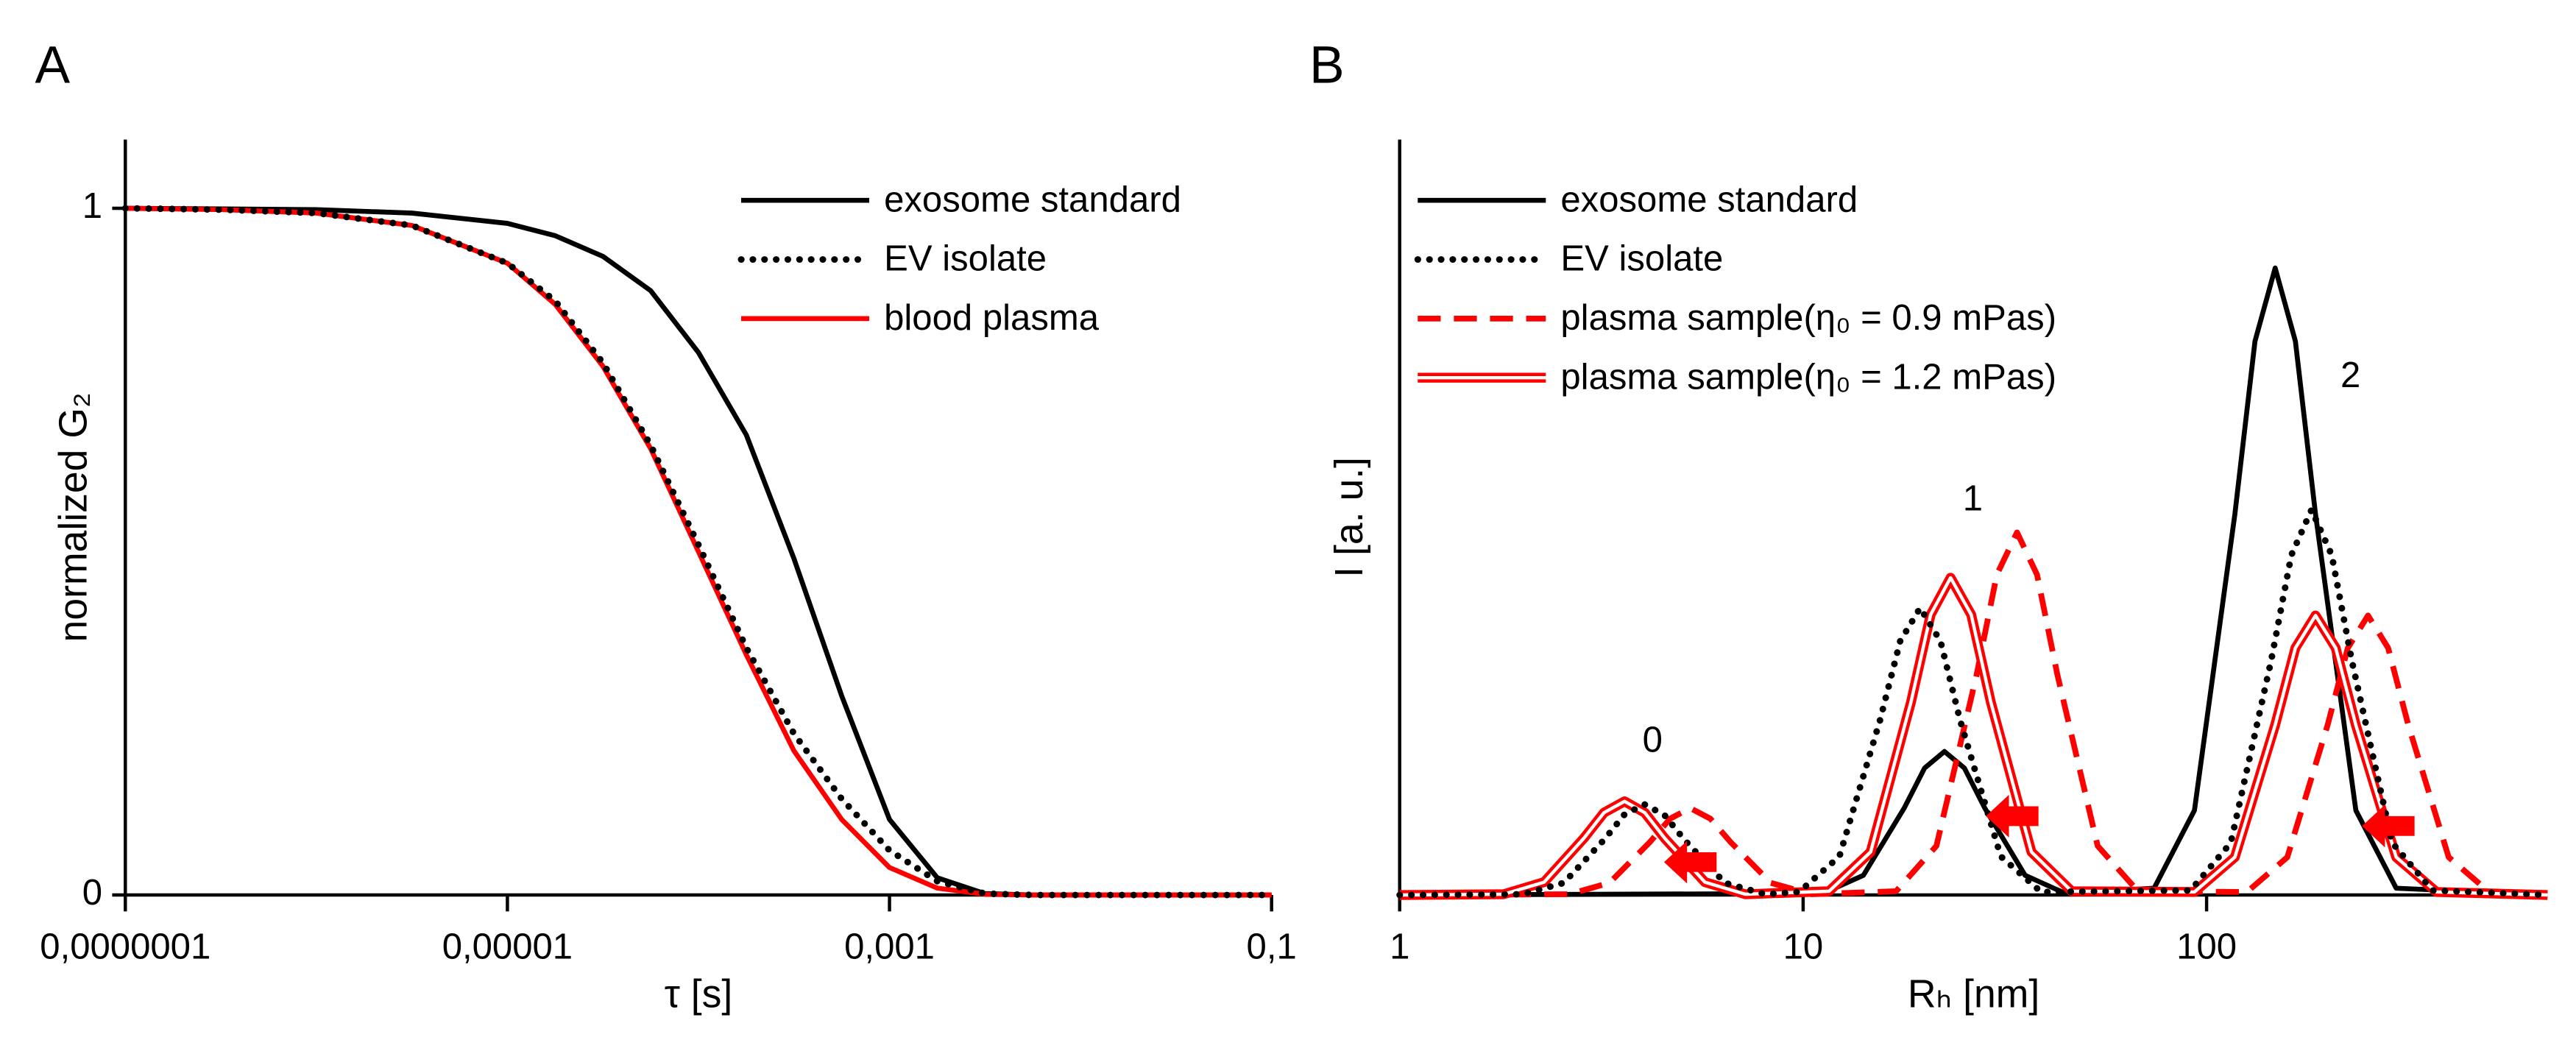 The width and height of the screenshot is (2576, 1051). What do you see at coordinates (92, 893) in the screenshot?
I see `y-tick-label: 0` at bounding box center [92, 893].